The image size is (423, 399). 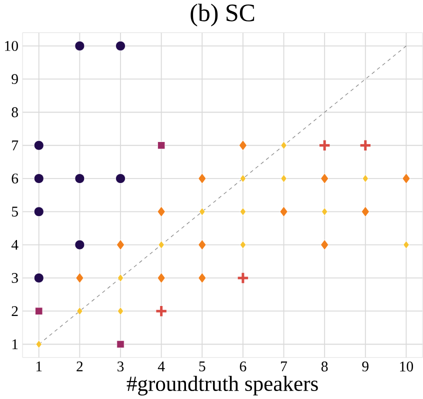 I want to click on y-tick-label: 9, so click(x=15, y=79).